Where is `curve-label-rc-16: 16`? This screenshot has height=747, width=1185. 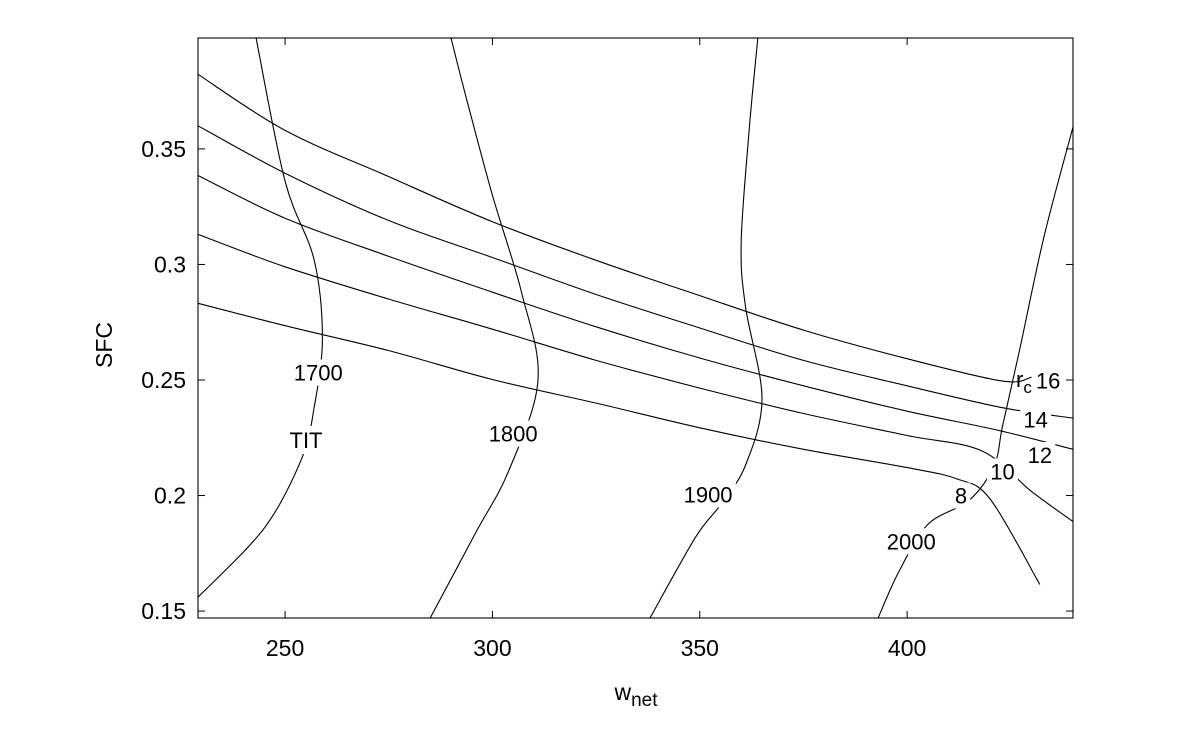
curve-label-rc-16: 16 is located at coordinates (1048, 381).